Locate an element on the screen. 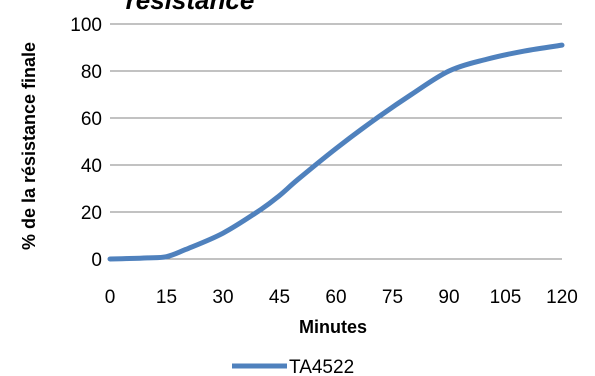  x-axis-title: Minutes is located at coordinates (333, 327).